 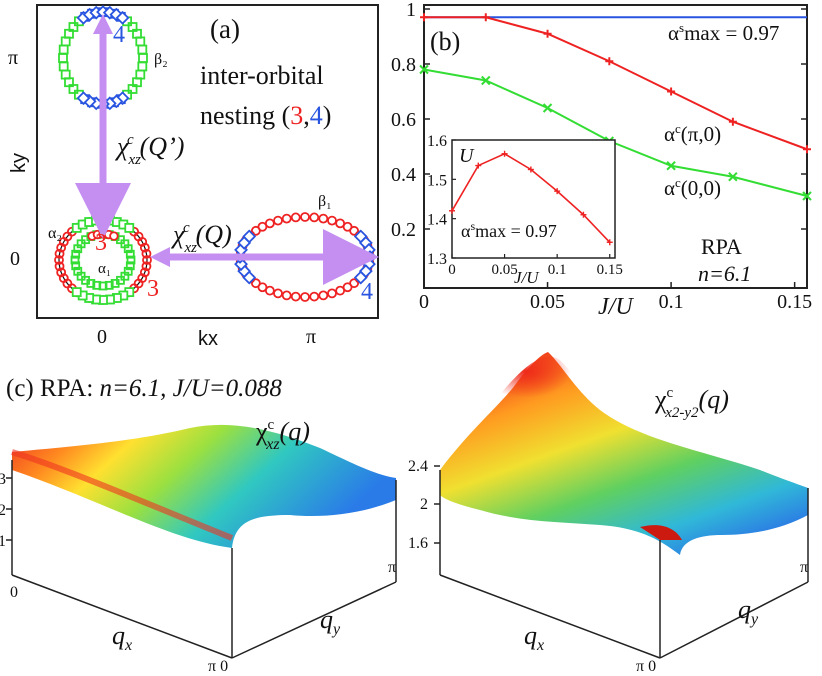 What do you see at coordinates (403, 175) in the screenshot?
I see `b-ytick-label-1: 0.4` at bounding box center [403, 175].